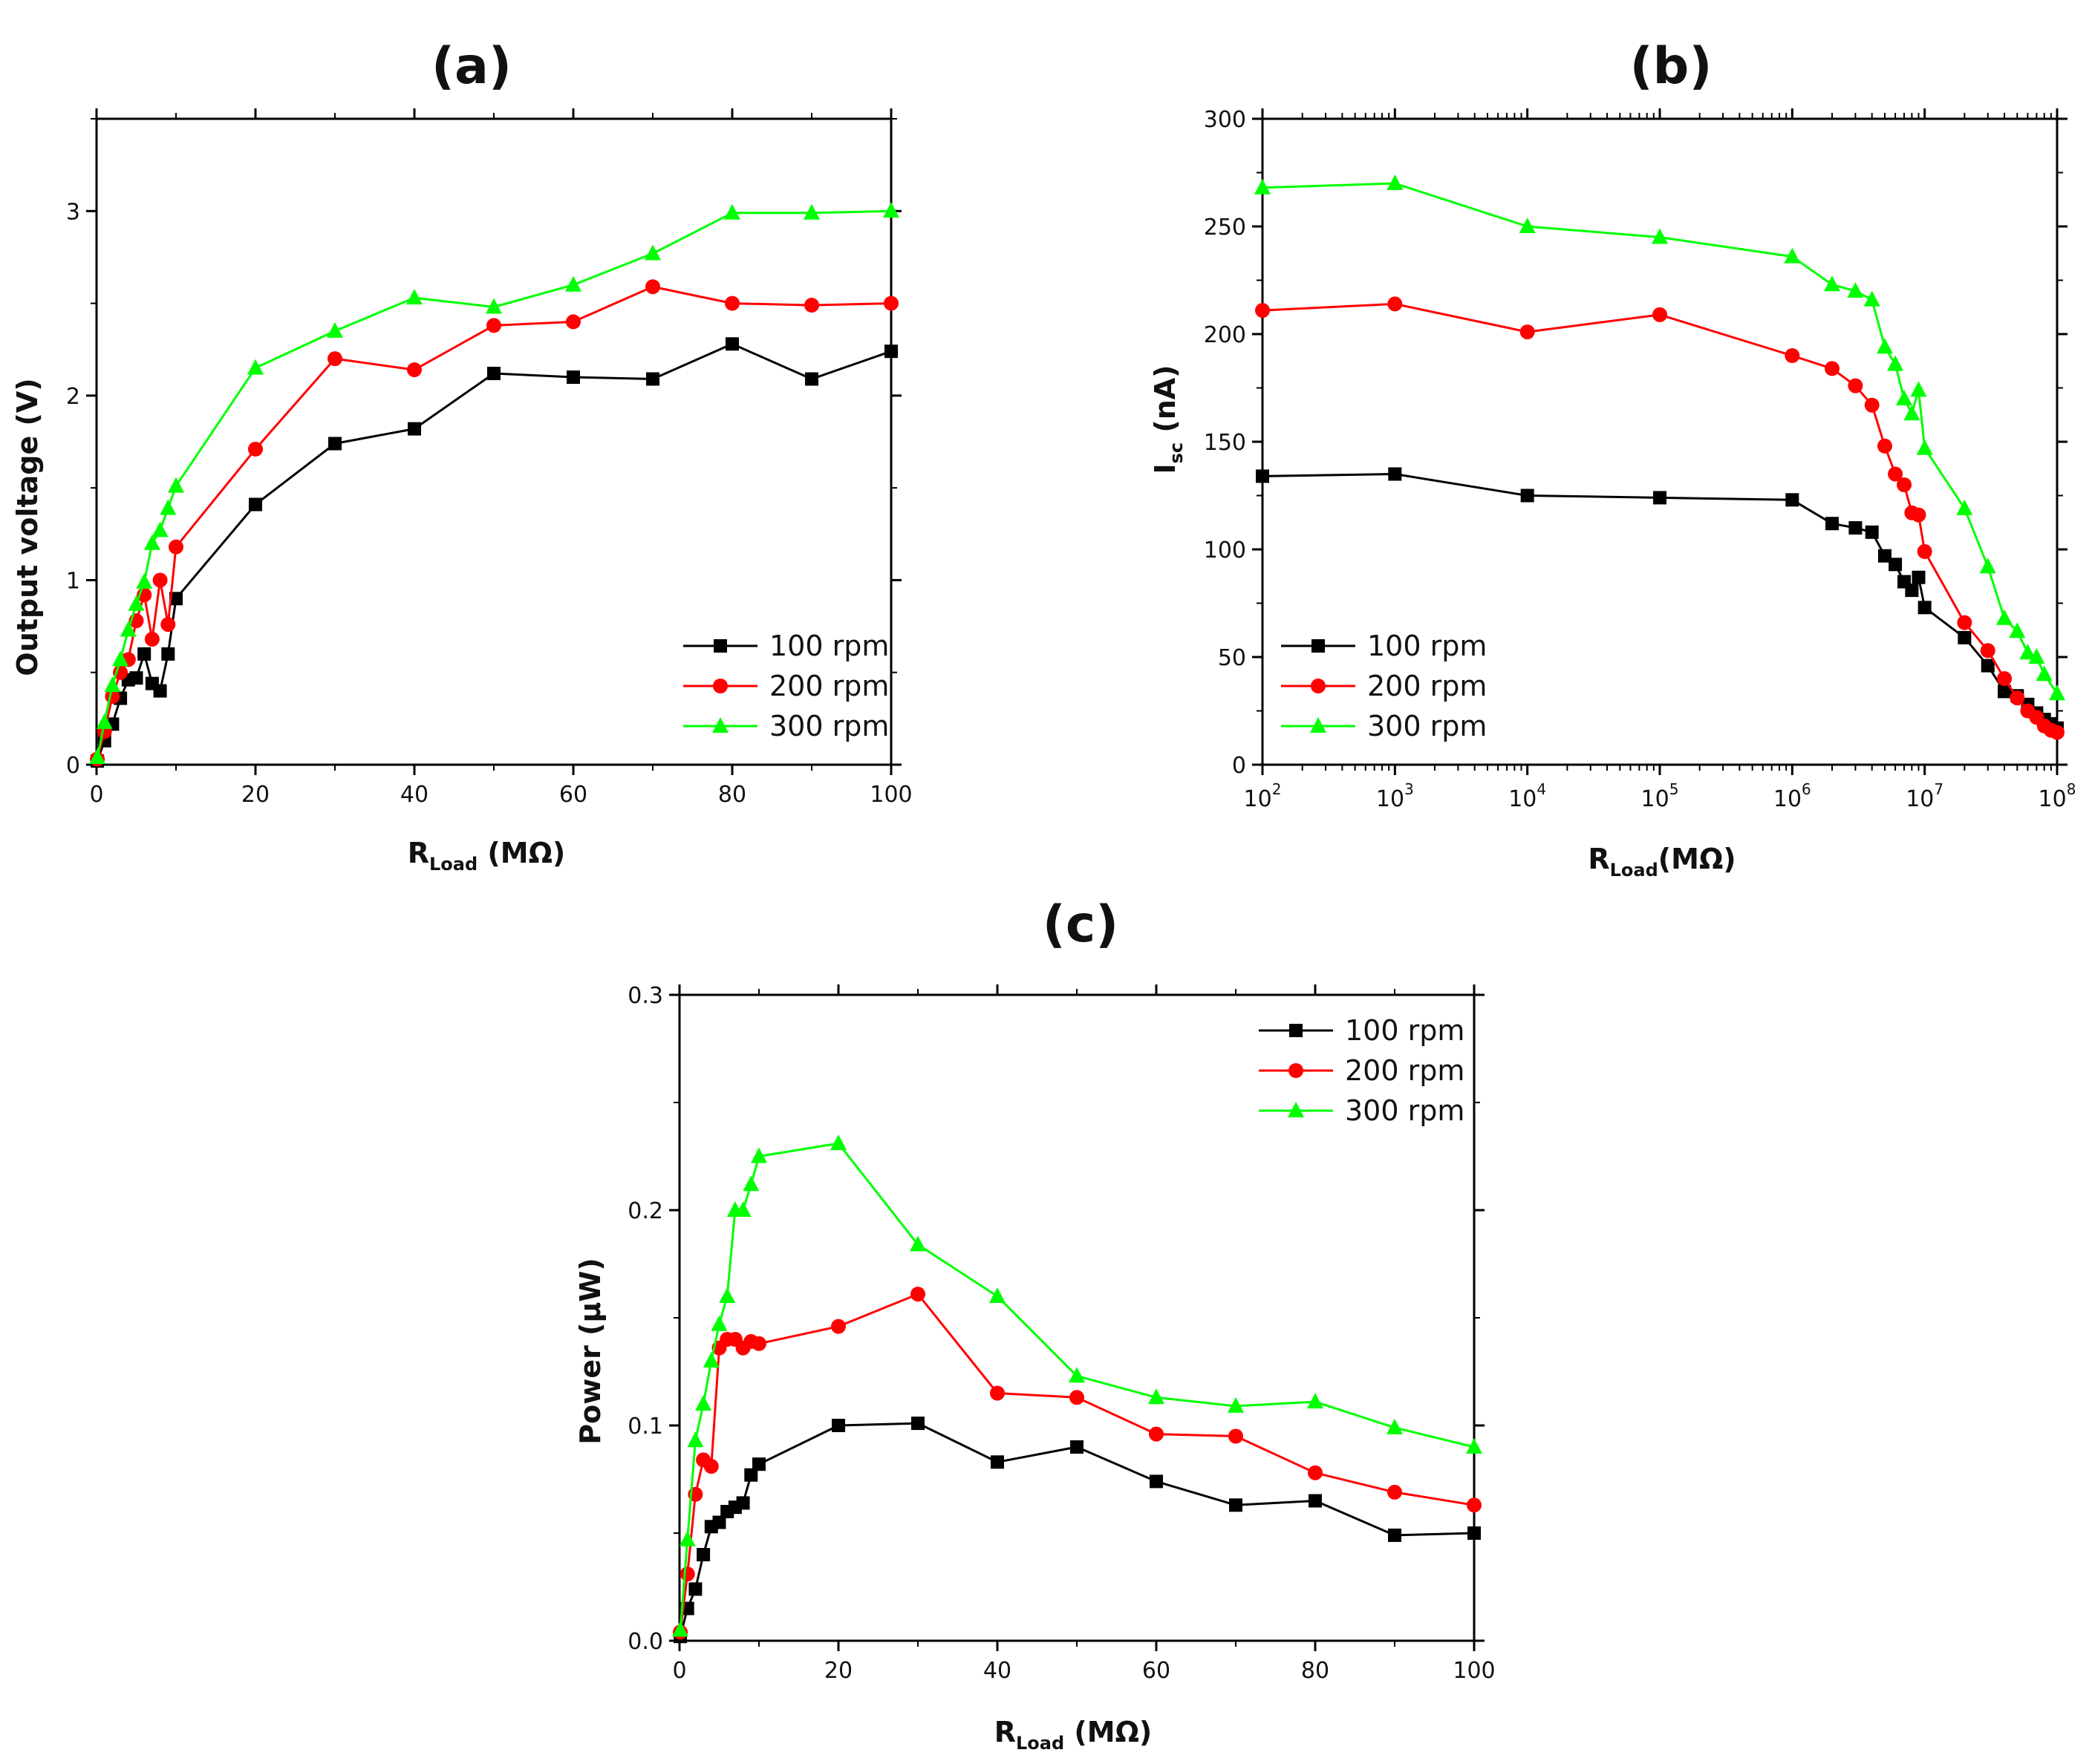 The image size is (2092, 1764). What do you see at coordinates (1315, 1671) in the screenshot?
I see `panel-c-x-tick-label: 80` at bounding box center [1315, 1671].